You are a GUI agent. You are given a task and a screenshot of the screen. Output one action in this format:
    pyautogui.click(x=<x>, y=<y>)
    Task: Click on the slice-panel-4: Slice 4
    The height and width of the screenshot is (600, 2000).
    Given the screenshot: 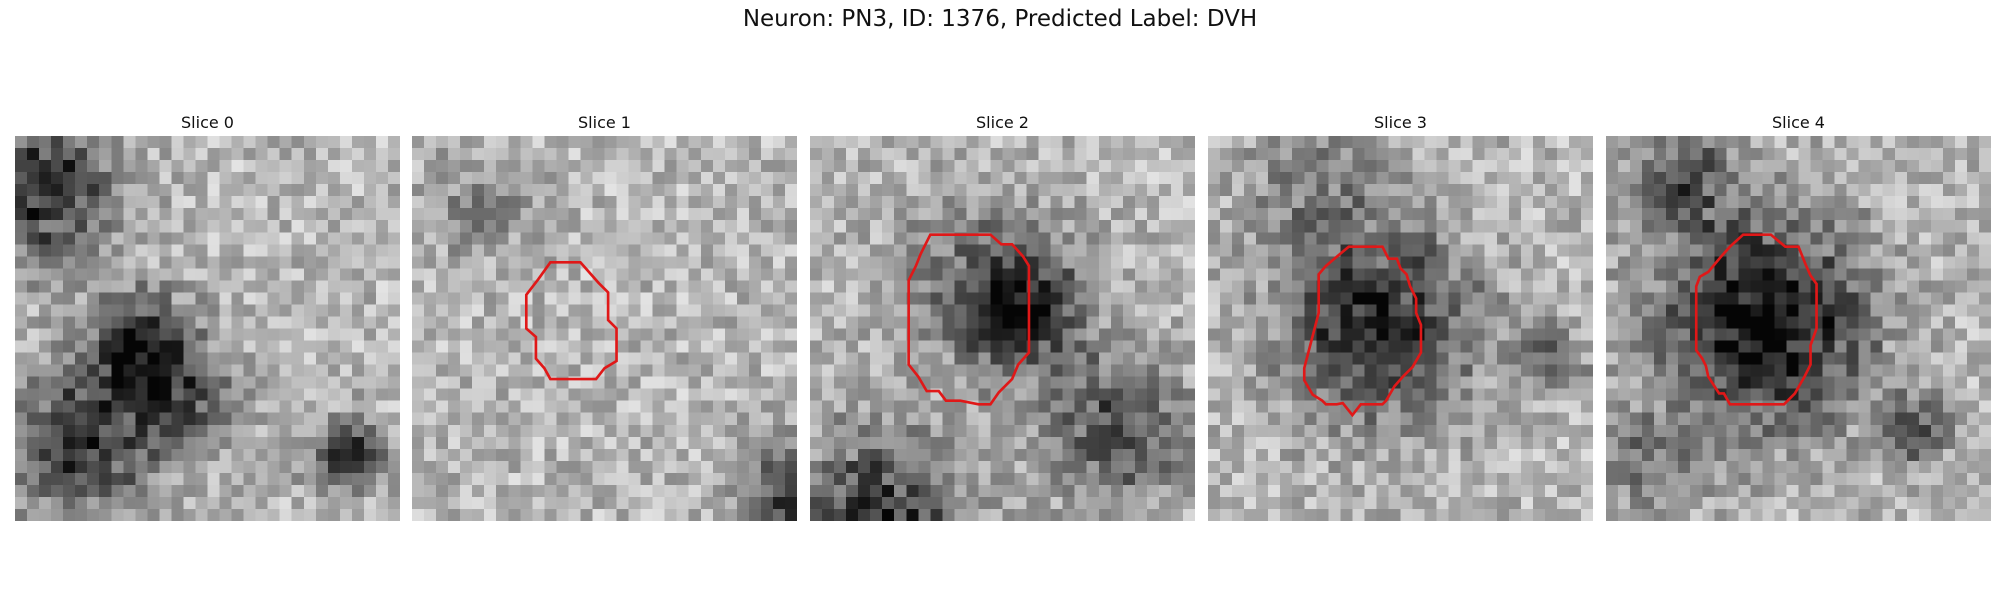 What is the action you would take?
    pyautogui.click(x=1798, y=315)
    